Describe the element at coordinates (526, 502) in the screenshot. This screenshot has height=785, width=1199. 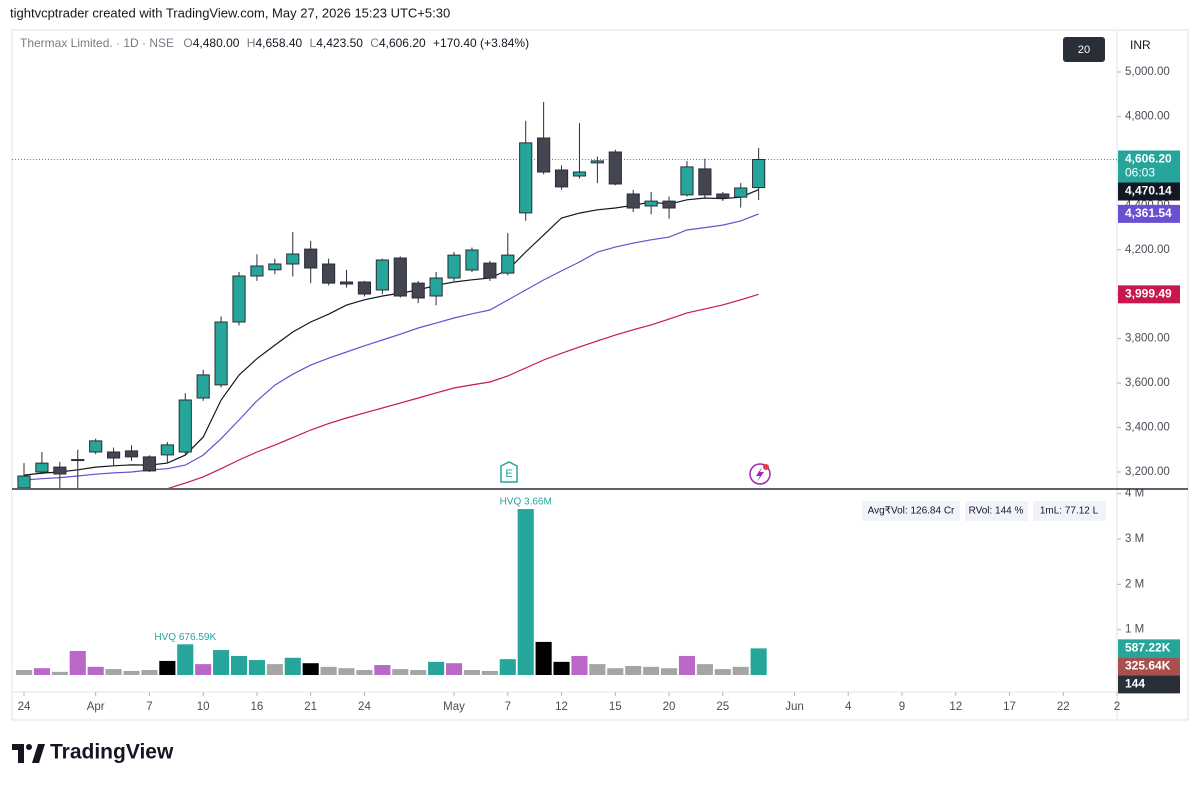
I see `volume-label: HVQ 3.66M` at that location.